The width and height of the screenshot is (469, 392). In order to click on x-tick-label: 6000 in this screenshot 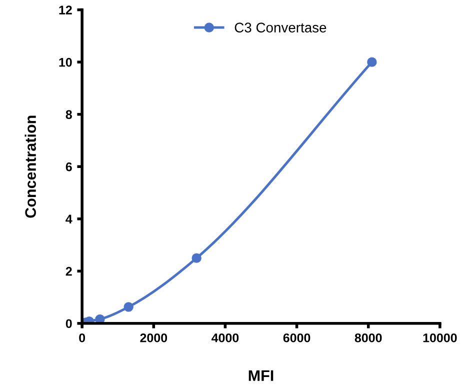, I will do `click(296, 337)`.